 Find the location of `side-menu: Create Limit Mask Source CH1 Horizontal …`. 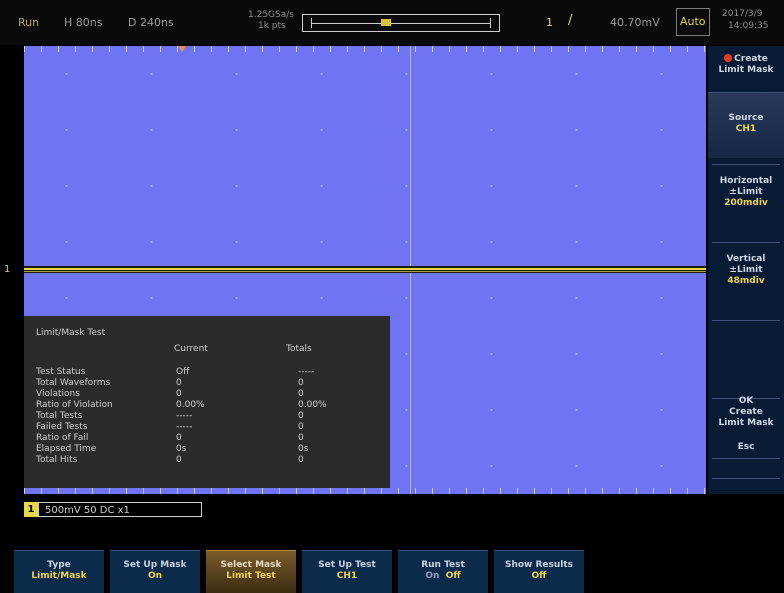

side-menu: Create Limit Mask Source CH1 Horizontal … is located at coordinates (746, 270).